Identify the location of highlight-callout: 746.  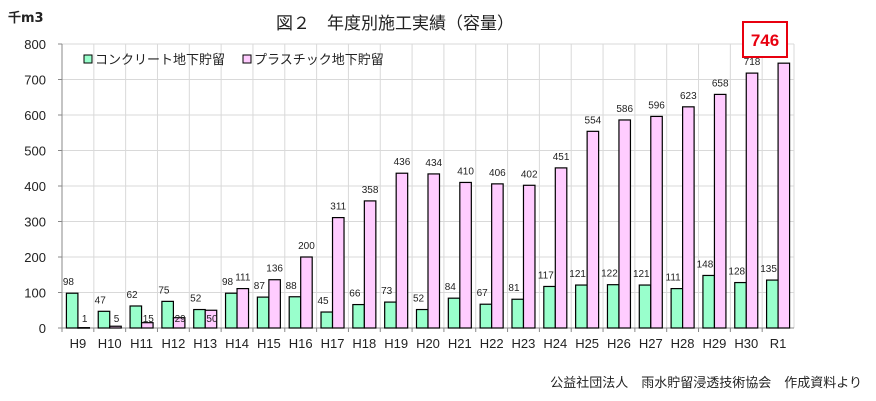
(765, 39).